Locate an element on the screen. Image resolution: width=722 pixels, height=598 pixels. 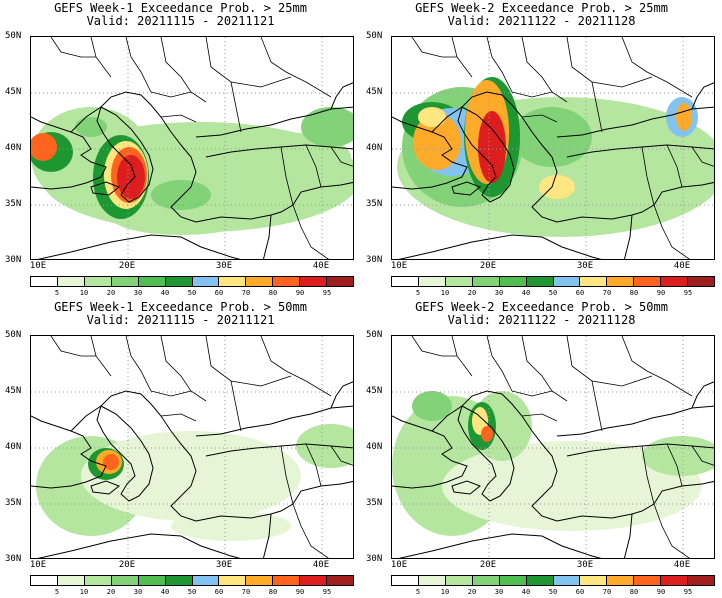
lat-tick-label: 30N is located at coordinates (13, 260).